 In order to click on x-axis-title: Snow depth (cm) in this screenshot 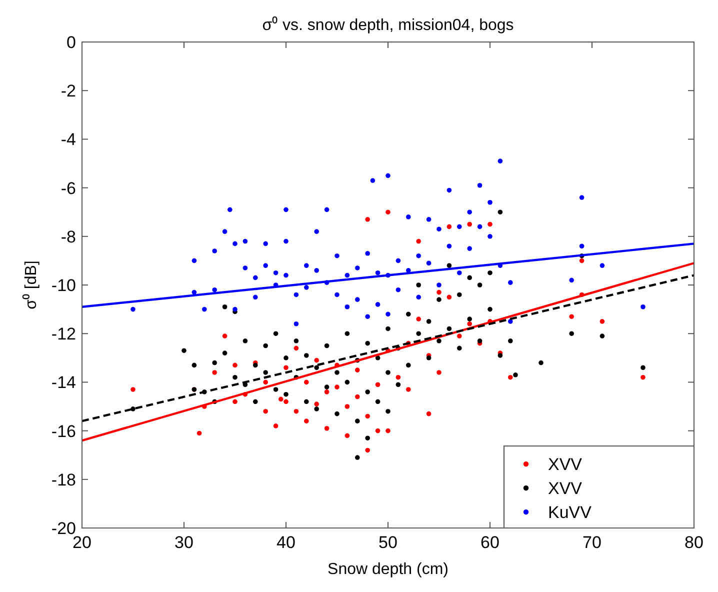, I will do `click(388, 569)`.